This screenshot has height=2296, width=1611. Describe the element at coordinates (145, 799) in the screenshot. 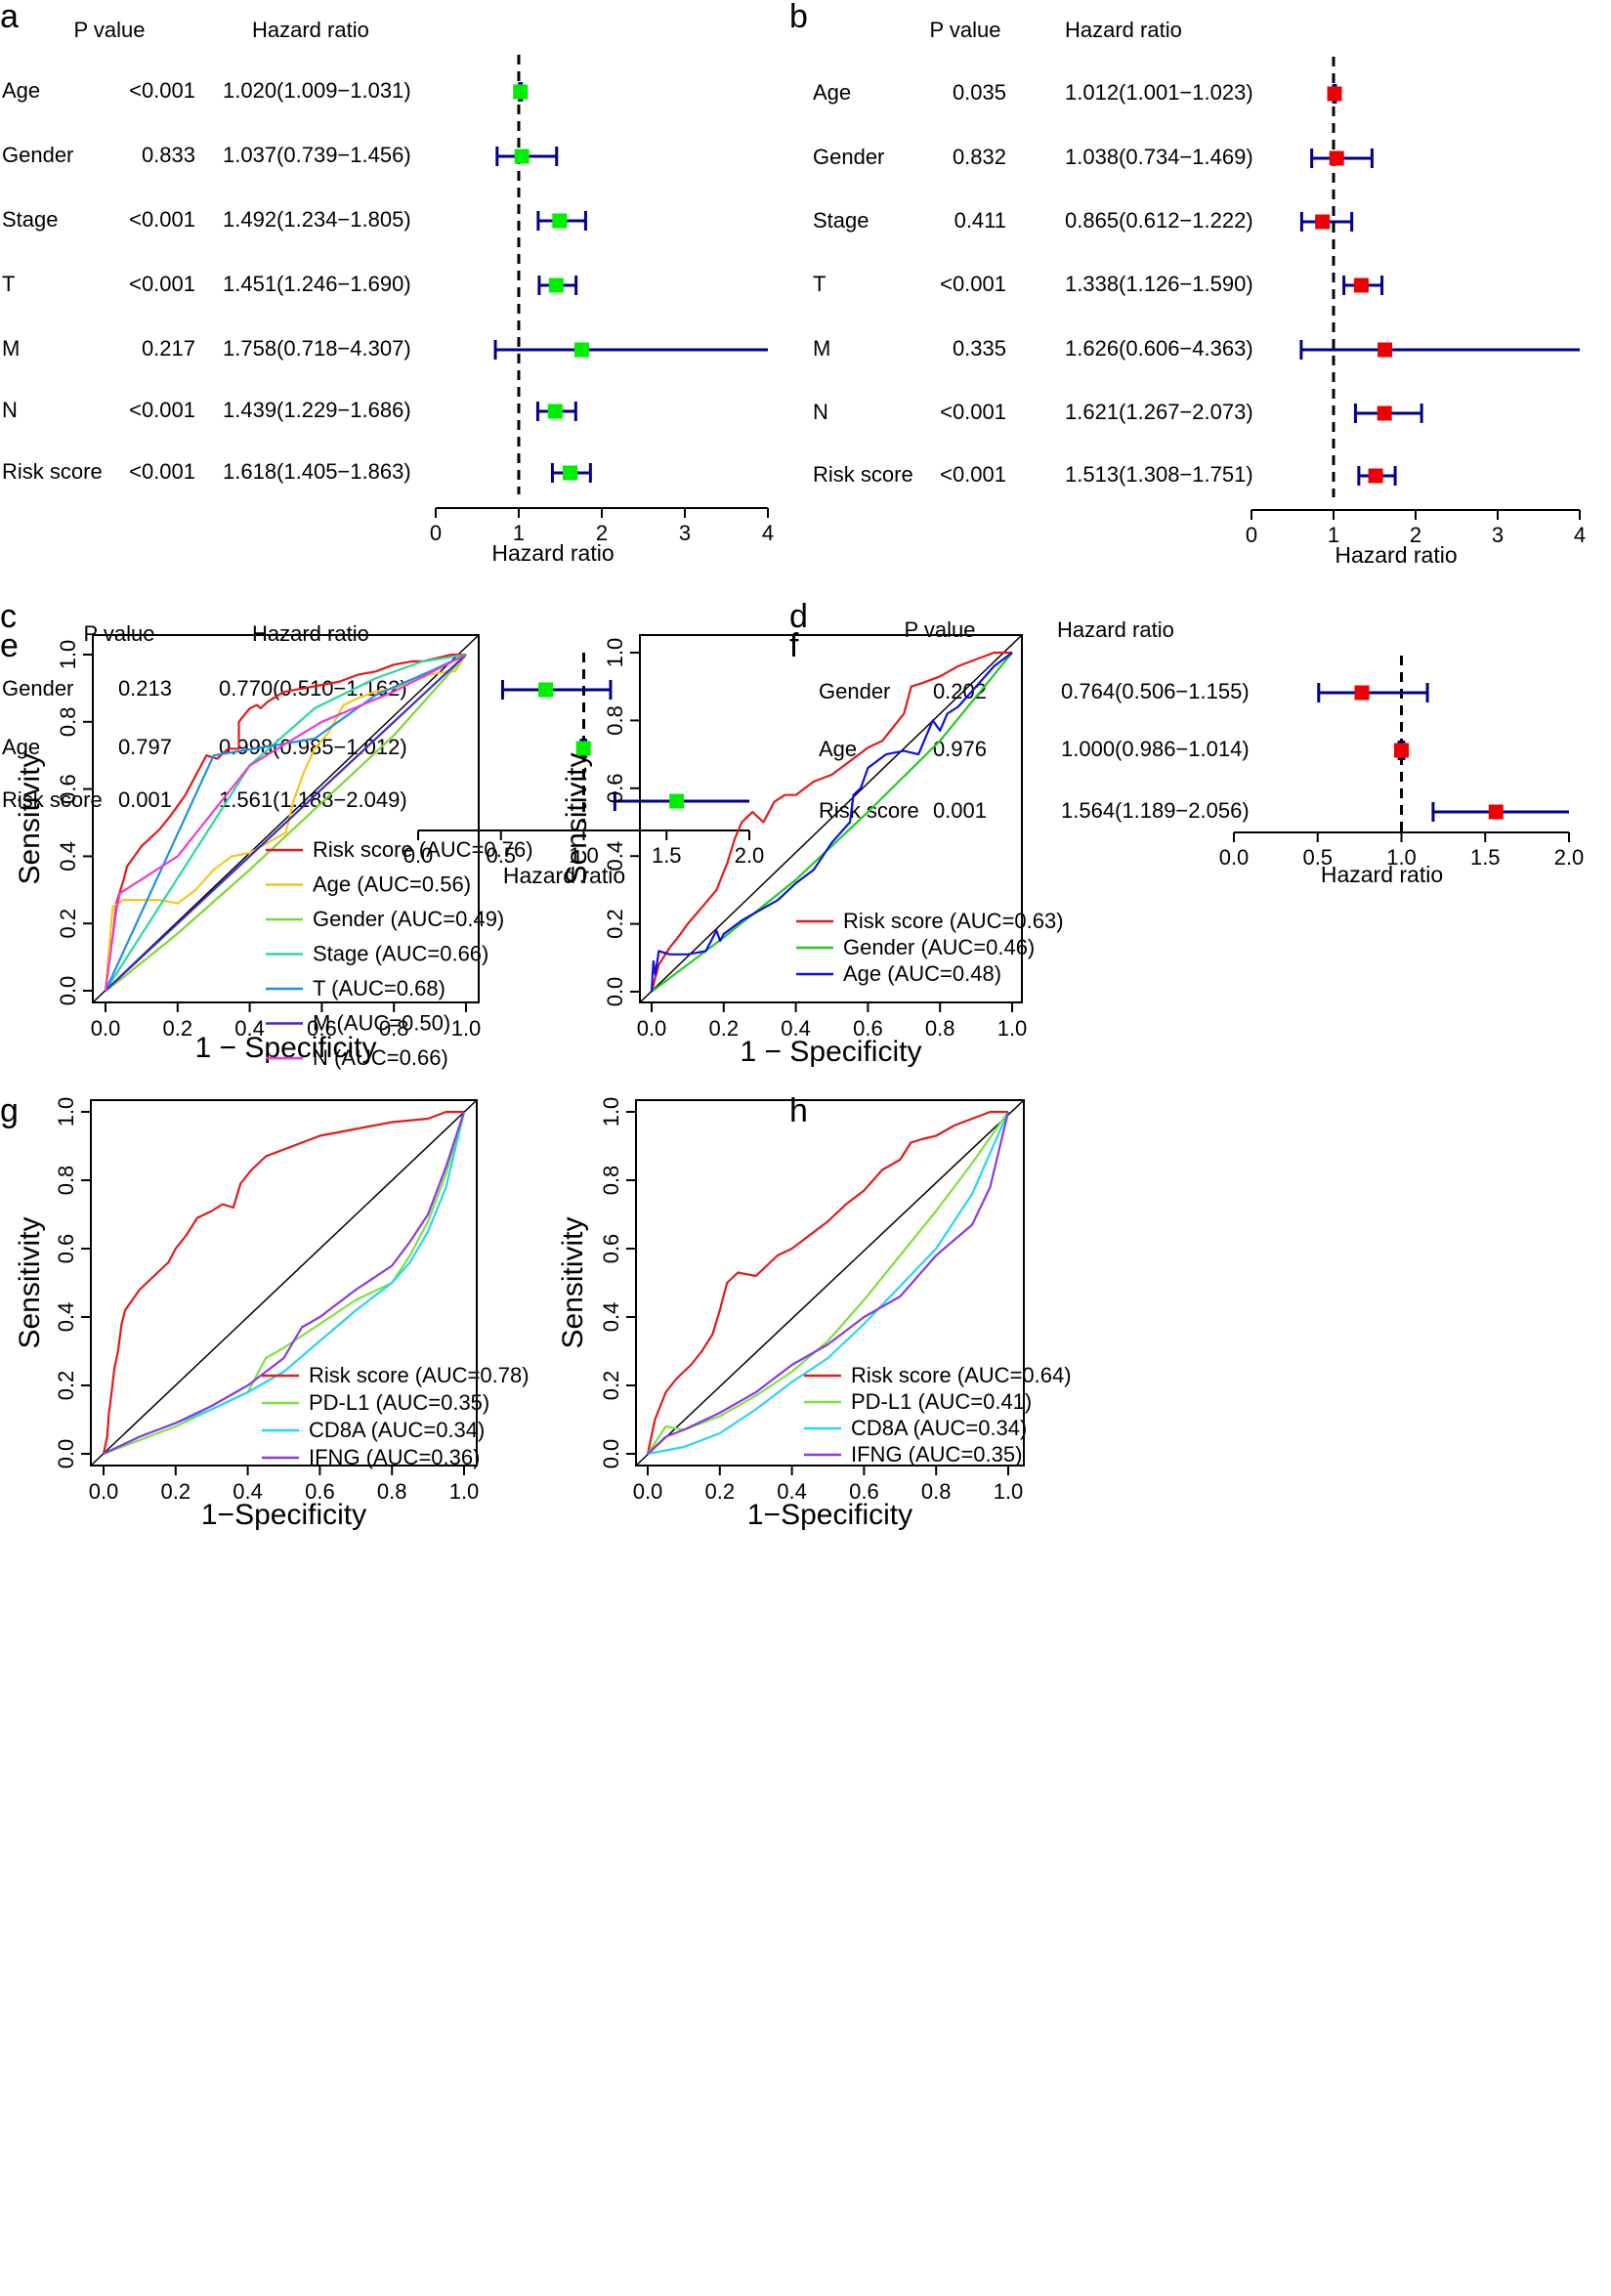

I see `row-p-value: 0.001` at that location.